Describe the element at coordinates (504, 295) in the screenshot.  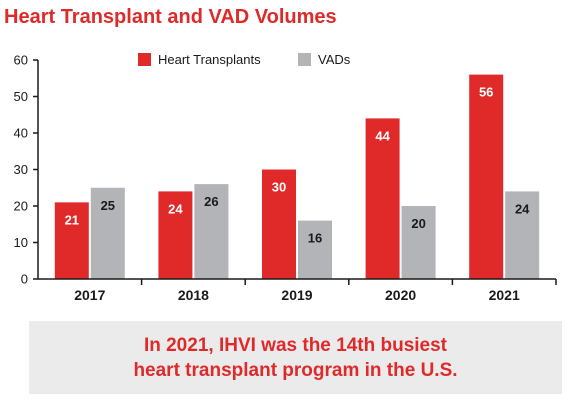
I see `x-tick-label: 2021` at that location.